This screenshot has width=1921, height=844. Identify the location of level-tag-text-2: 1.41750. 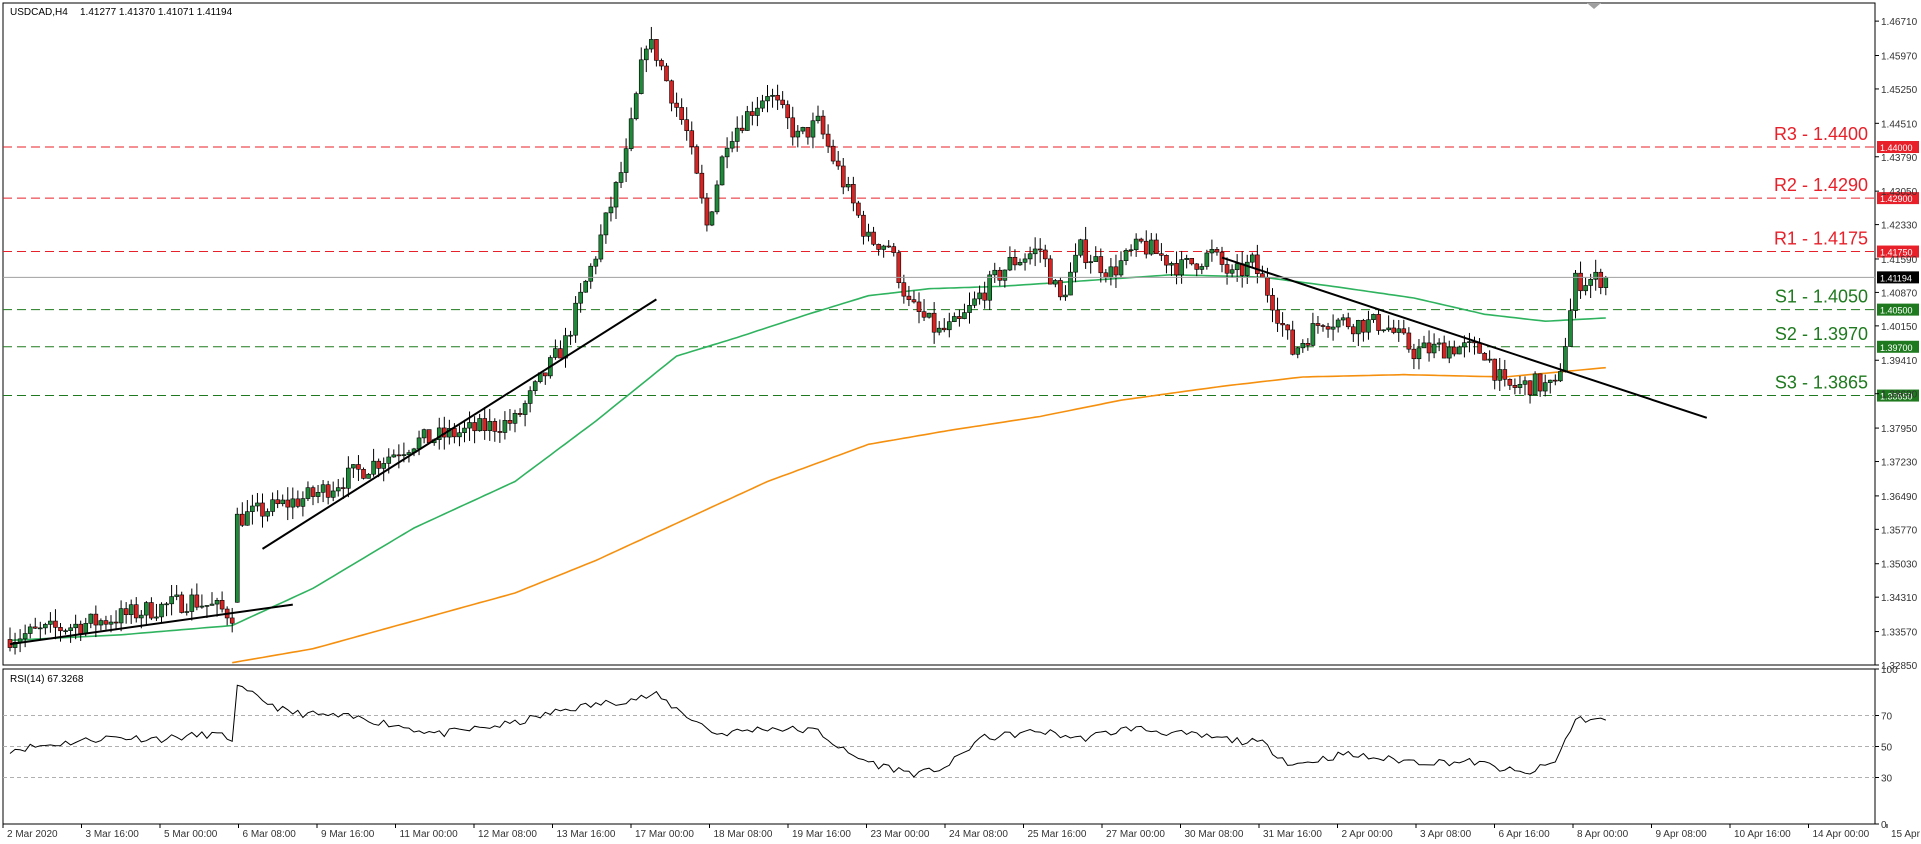
(1896, 253).